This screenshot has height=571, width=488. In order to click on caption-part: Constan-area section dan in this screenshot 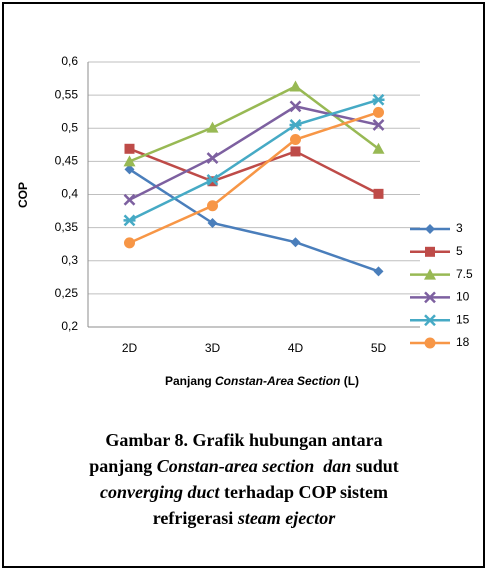, I will do `click(254, 466)`.